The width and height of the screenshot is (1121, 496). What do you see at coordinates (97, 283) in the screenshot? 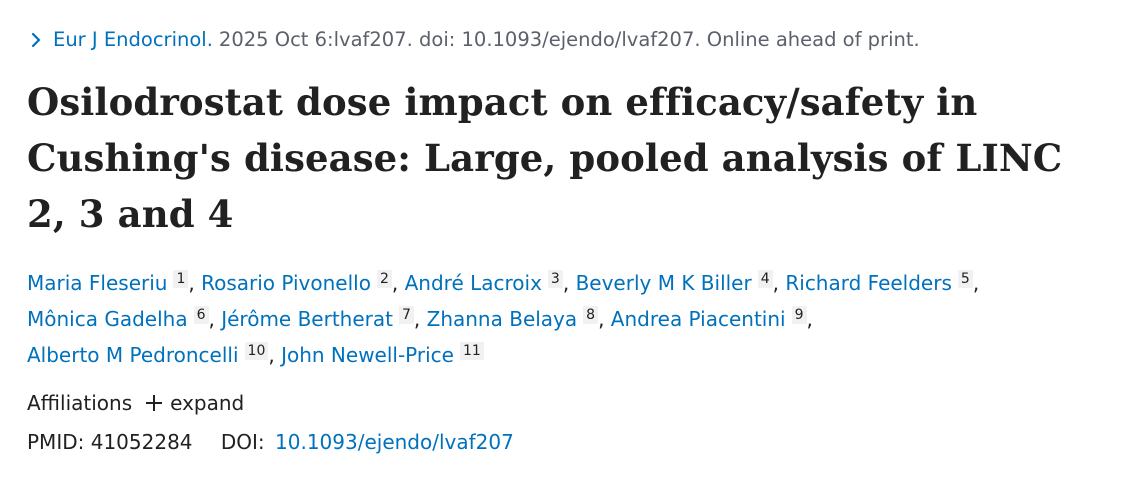
I see `author-link: Maria Fleseriu` at bounding box center [97, 283].